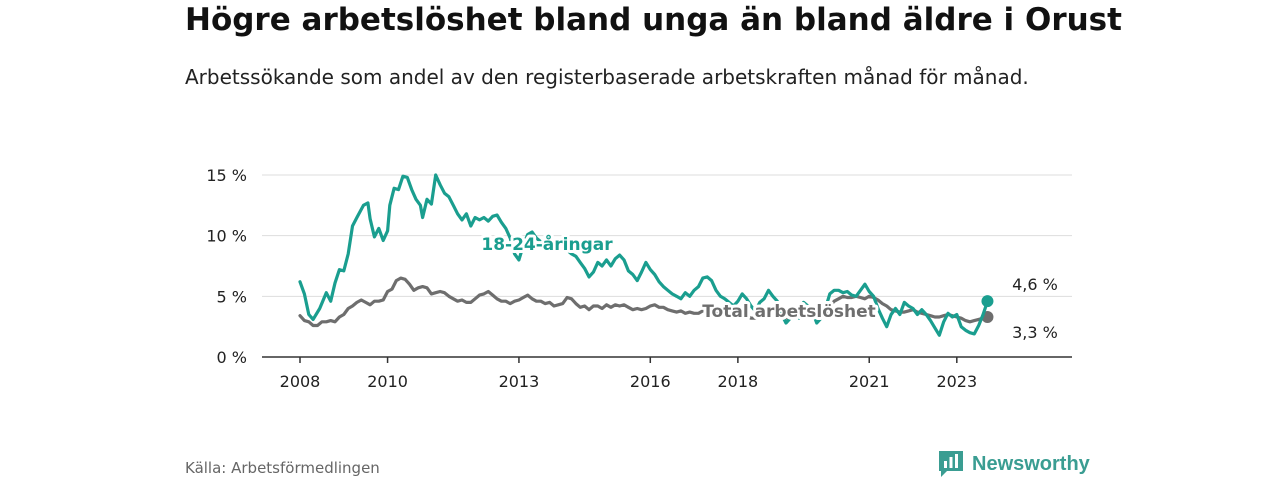 The height and width of the screenshot is (480, 1280). I want to click on x-tick-label: 2018, so click(738, 381).